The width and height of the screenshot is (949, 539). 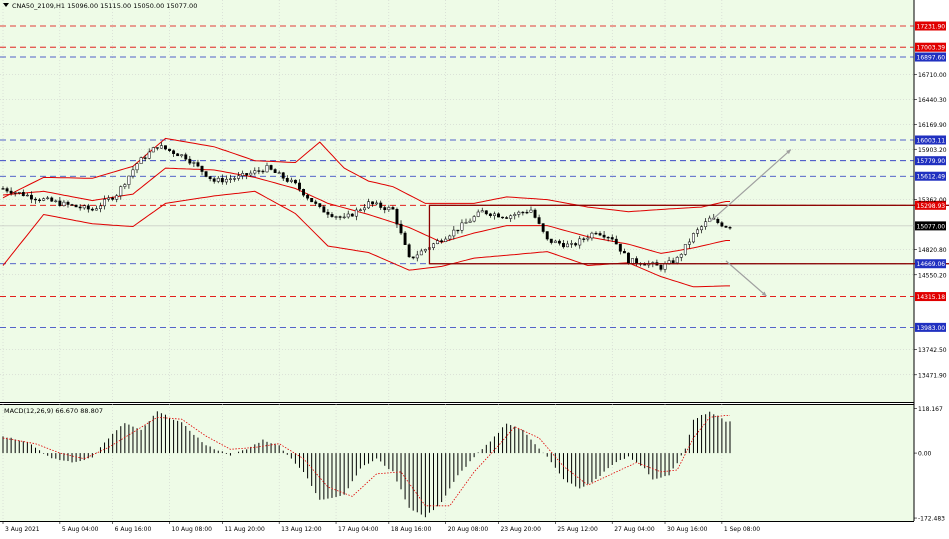 What do you see at coordinates (746, 278) in the screenshot?
I see `down-arrow-line` at bounding box center [746, 278].